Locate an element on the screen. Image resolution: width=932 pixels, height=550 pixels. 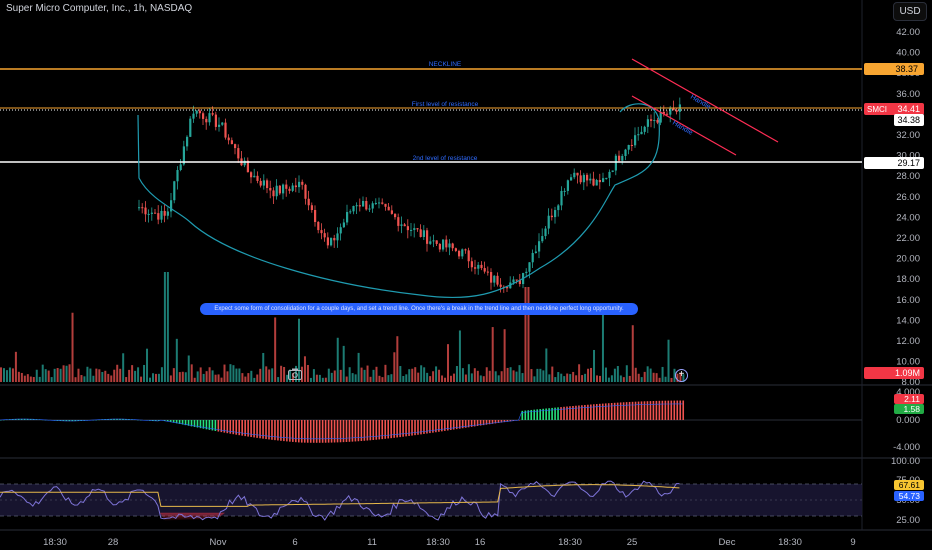
resistance1-label: First level of resistance is located at coordinates (445, 104).